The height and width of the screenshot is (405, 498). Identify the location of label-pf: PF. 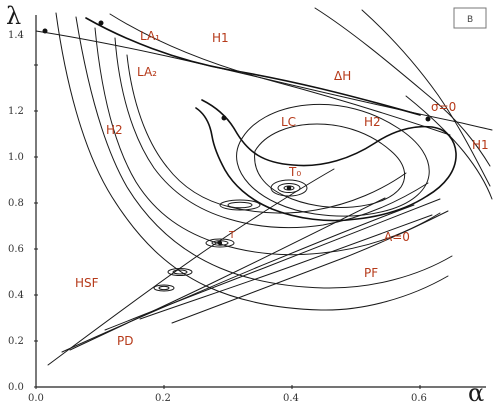
(371, 273).